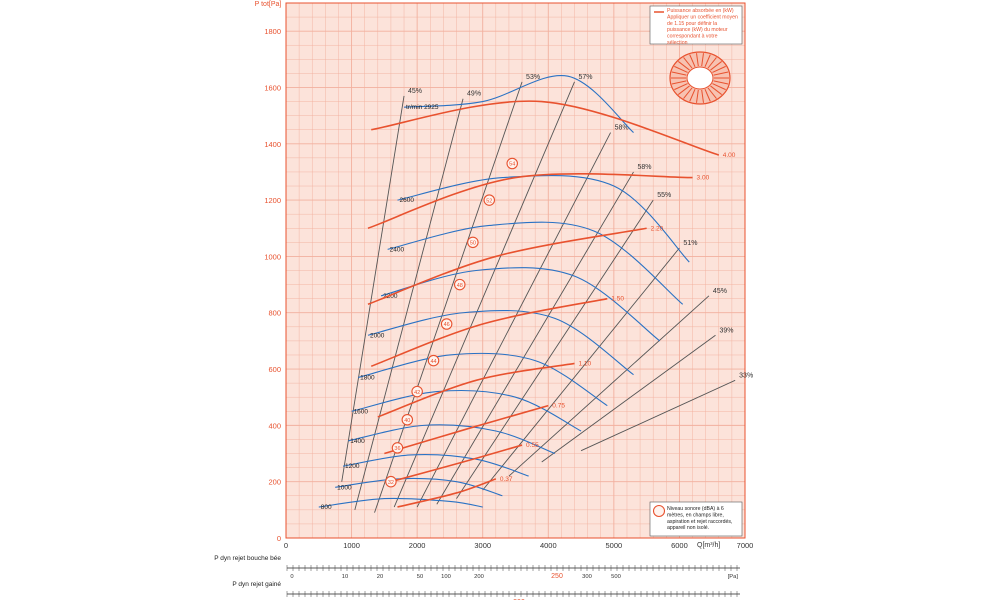  I want to click on power-label: 3.00, so click(703, 178).